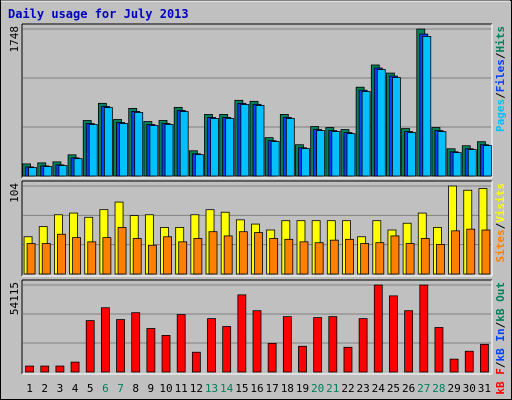  I want to click on x-tick-label: 20, so click(317, 388).